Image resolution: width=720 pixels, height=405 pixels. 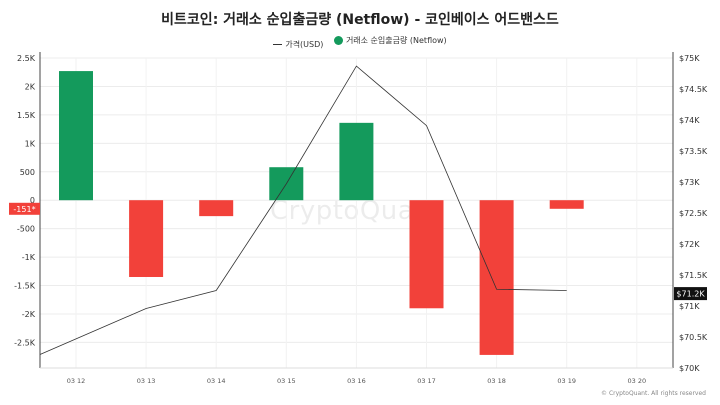 What do you see at coordinates (689, 58) in the screenshot?
I see `right-tick-label: $75K` at bounding box center [689, 58].